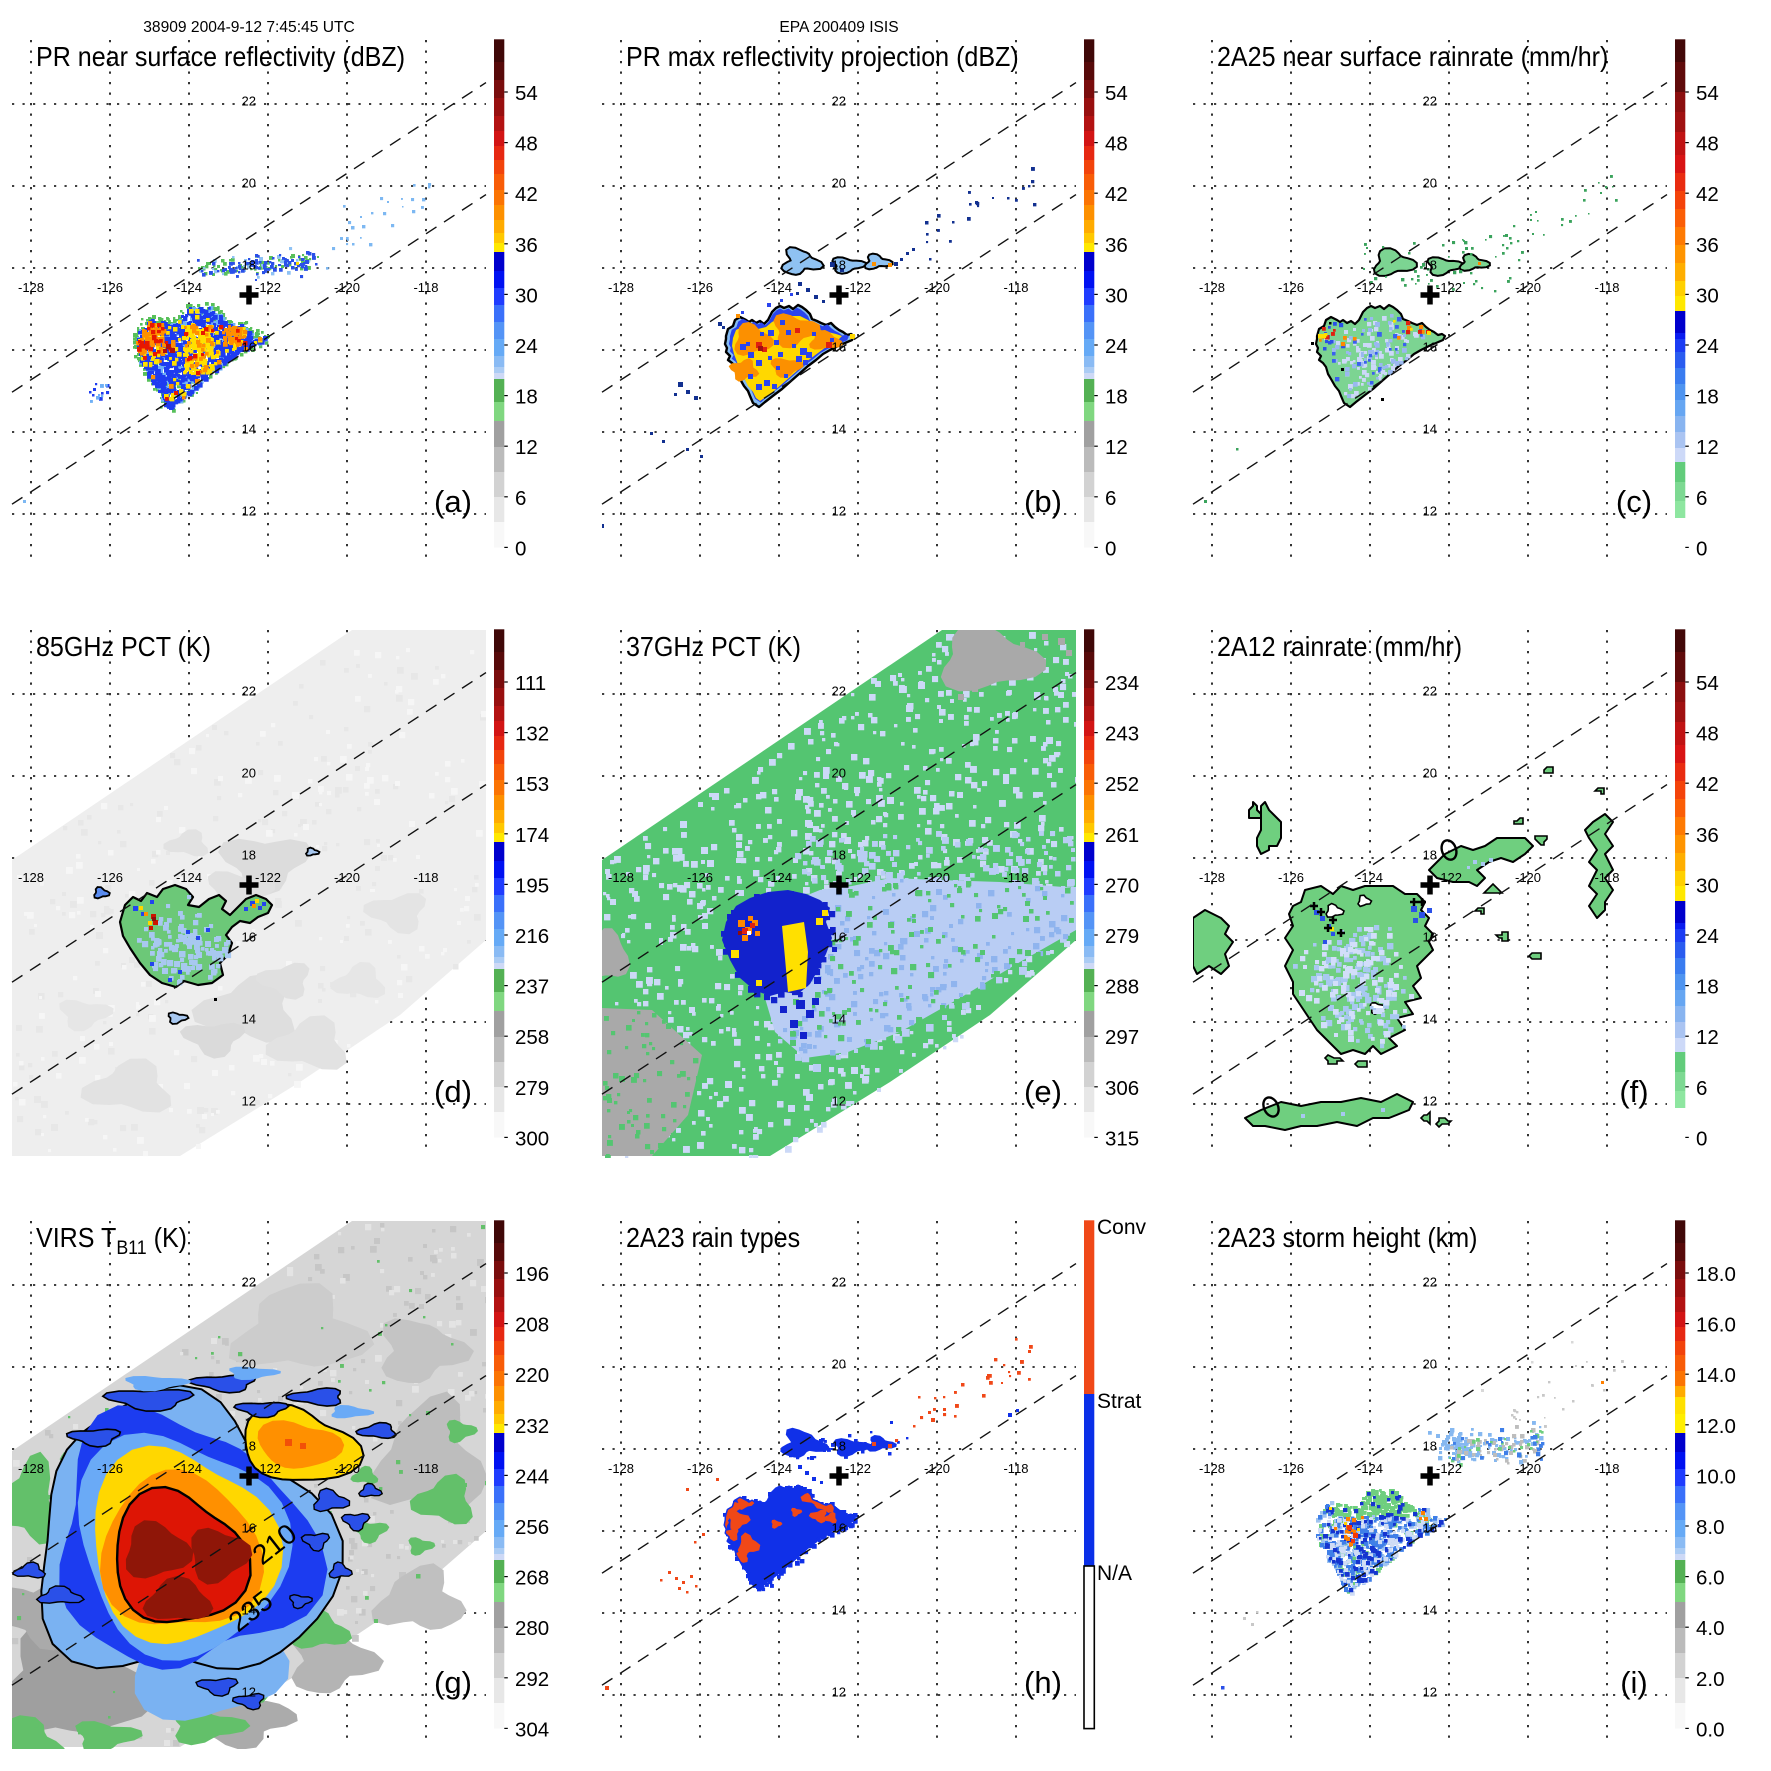 This screenshot has height=1771, width=1771. I want to click on svg-text: (h), so click(1043, 1682).